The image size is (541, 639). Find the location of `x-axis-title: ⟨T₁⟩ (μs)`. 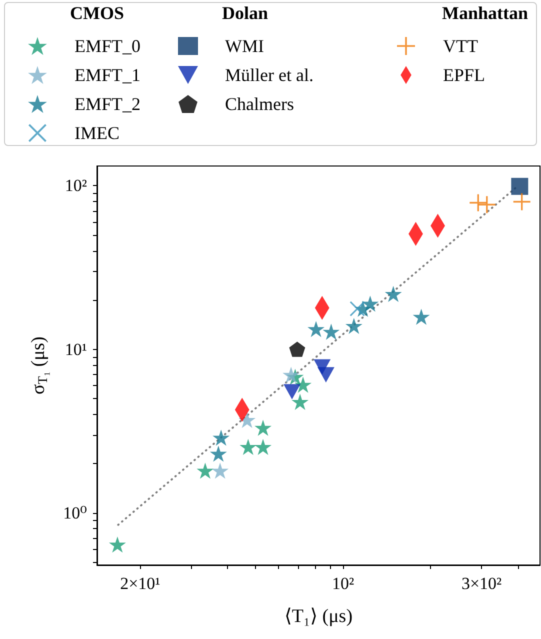

x-axis-title: ⟨T₁⟩ (μs) is located at coordinates (318, 616).